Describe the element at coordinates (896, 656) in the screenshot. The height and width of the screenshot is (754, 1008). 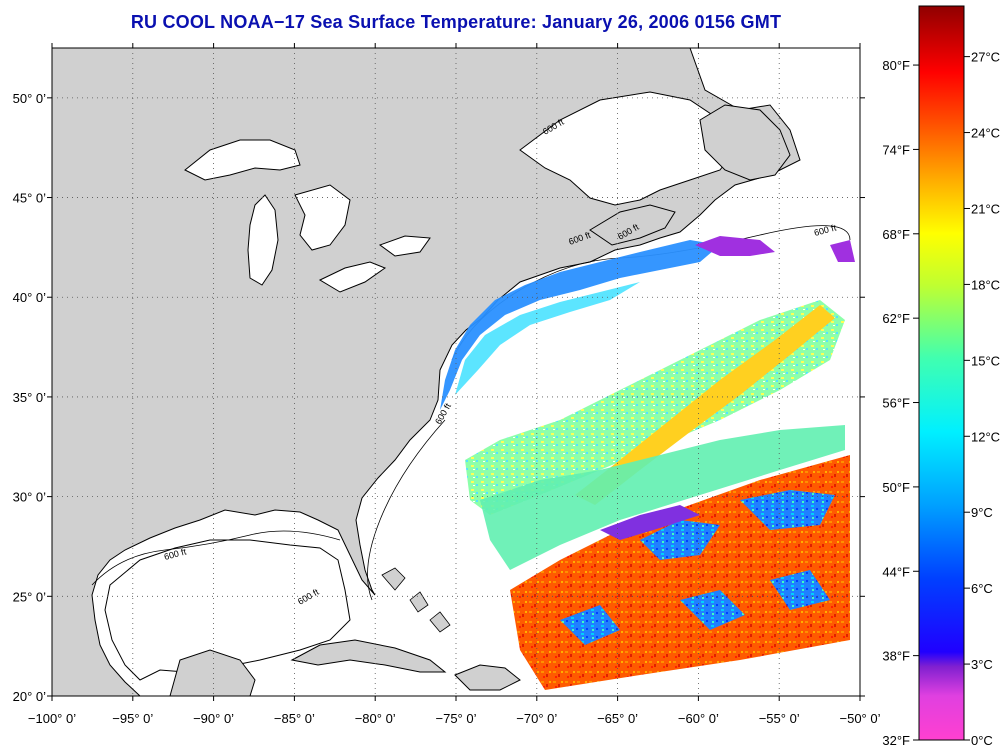
I see `colorbar-f-label: 38°F` at that location.